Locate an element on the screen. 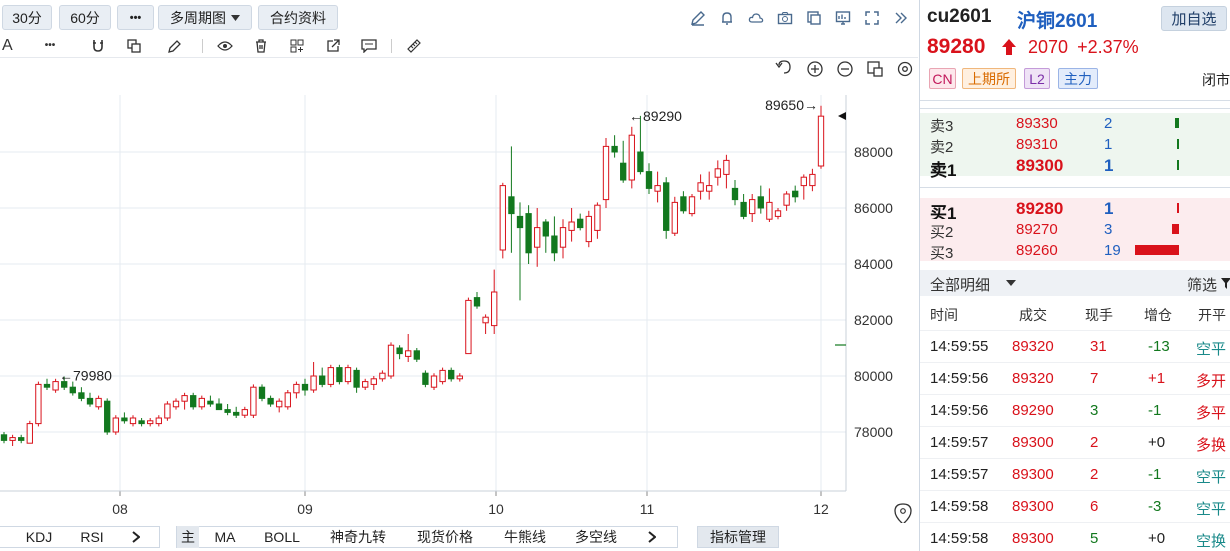 The width and height of the screenshot is (1230, 551). indicator-bull-bear: 牛熊线 is located at coordinates (525, 537).